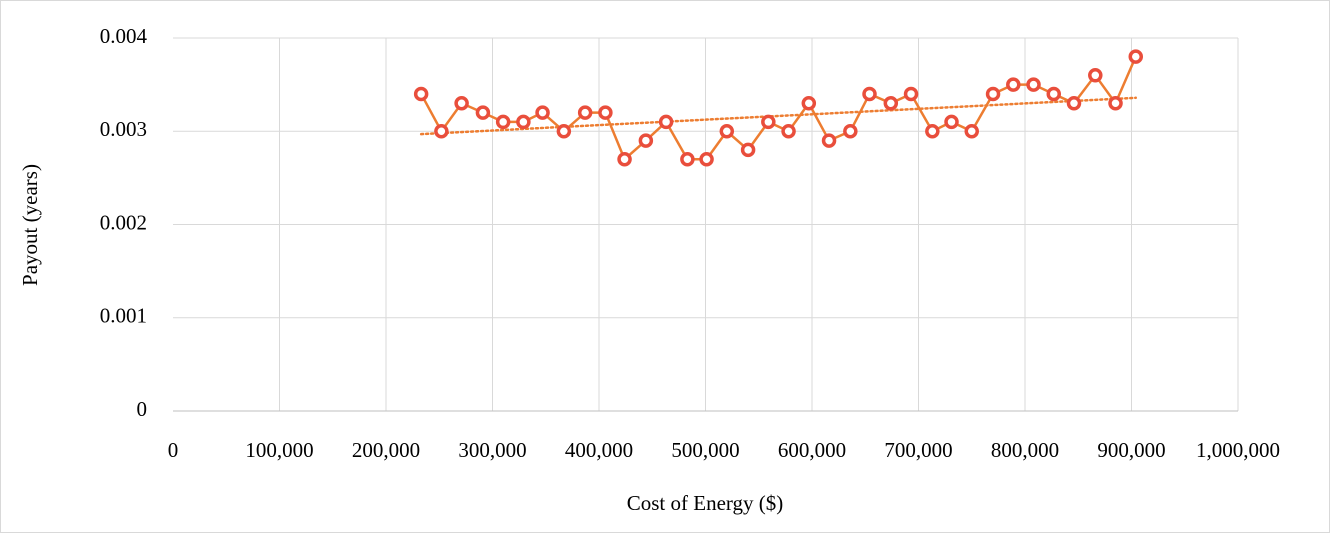  I want to click on y-tick-label: 0.001, so click(123, 316).